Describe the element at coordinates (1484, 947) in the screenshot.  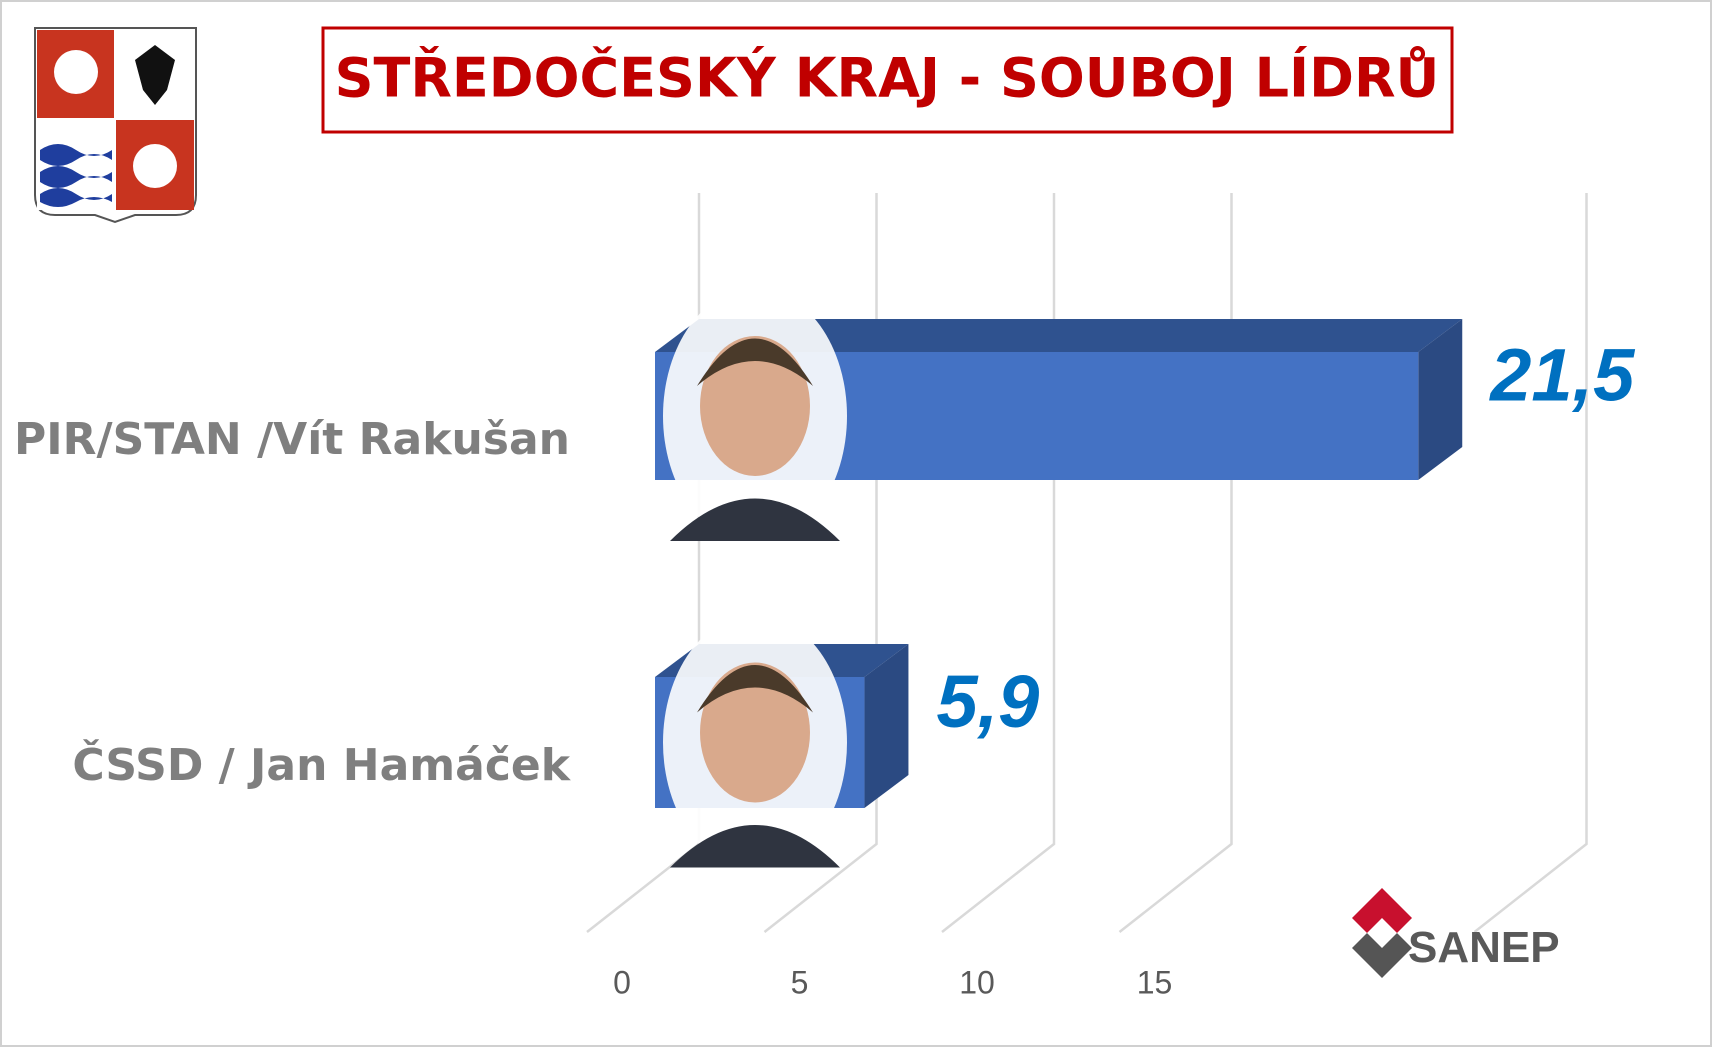
I see `logo-text: SANEP` at that location.